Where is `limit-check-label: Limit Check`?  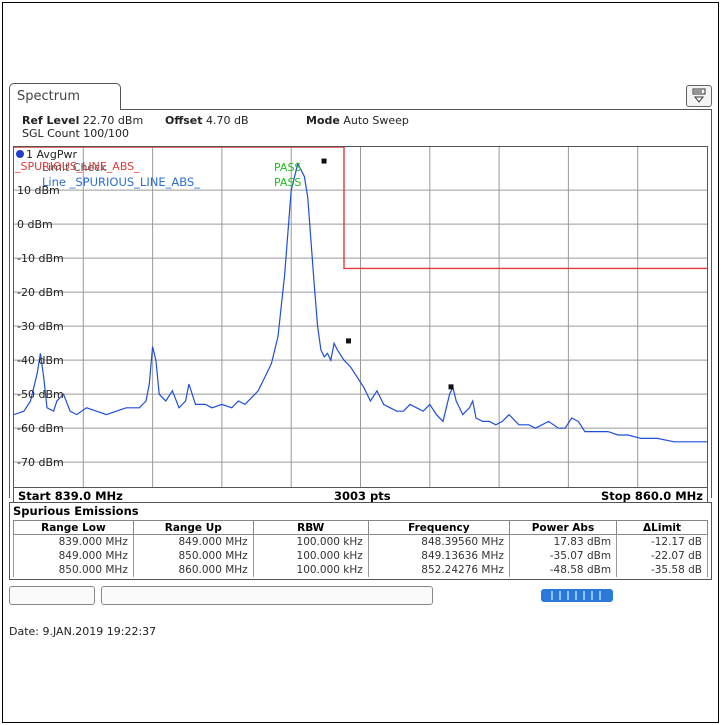
limit-check-label: Limit Check is located at coordinates (74, 167).